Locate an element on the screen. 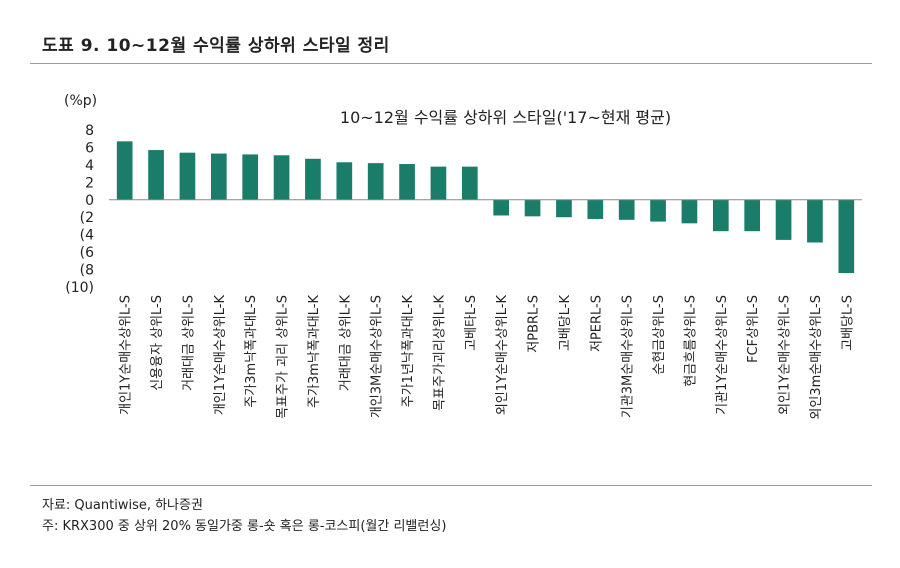 This screenshot has width=900, height=568. x-tick-label: 목표주가괴리상위L-K is located at coordinates (439, 353).